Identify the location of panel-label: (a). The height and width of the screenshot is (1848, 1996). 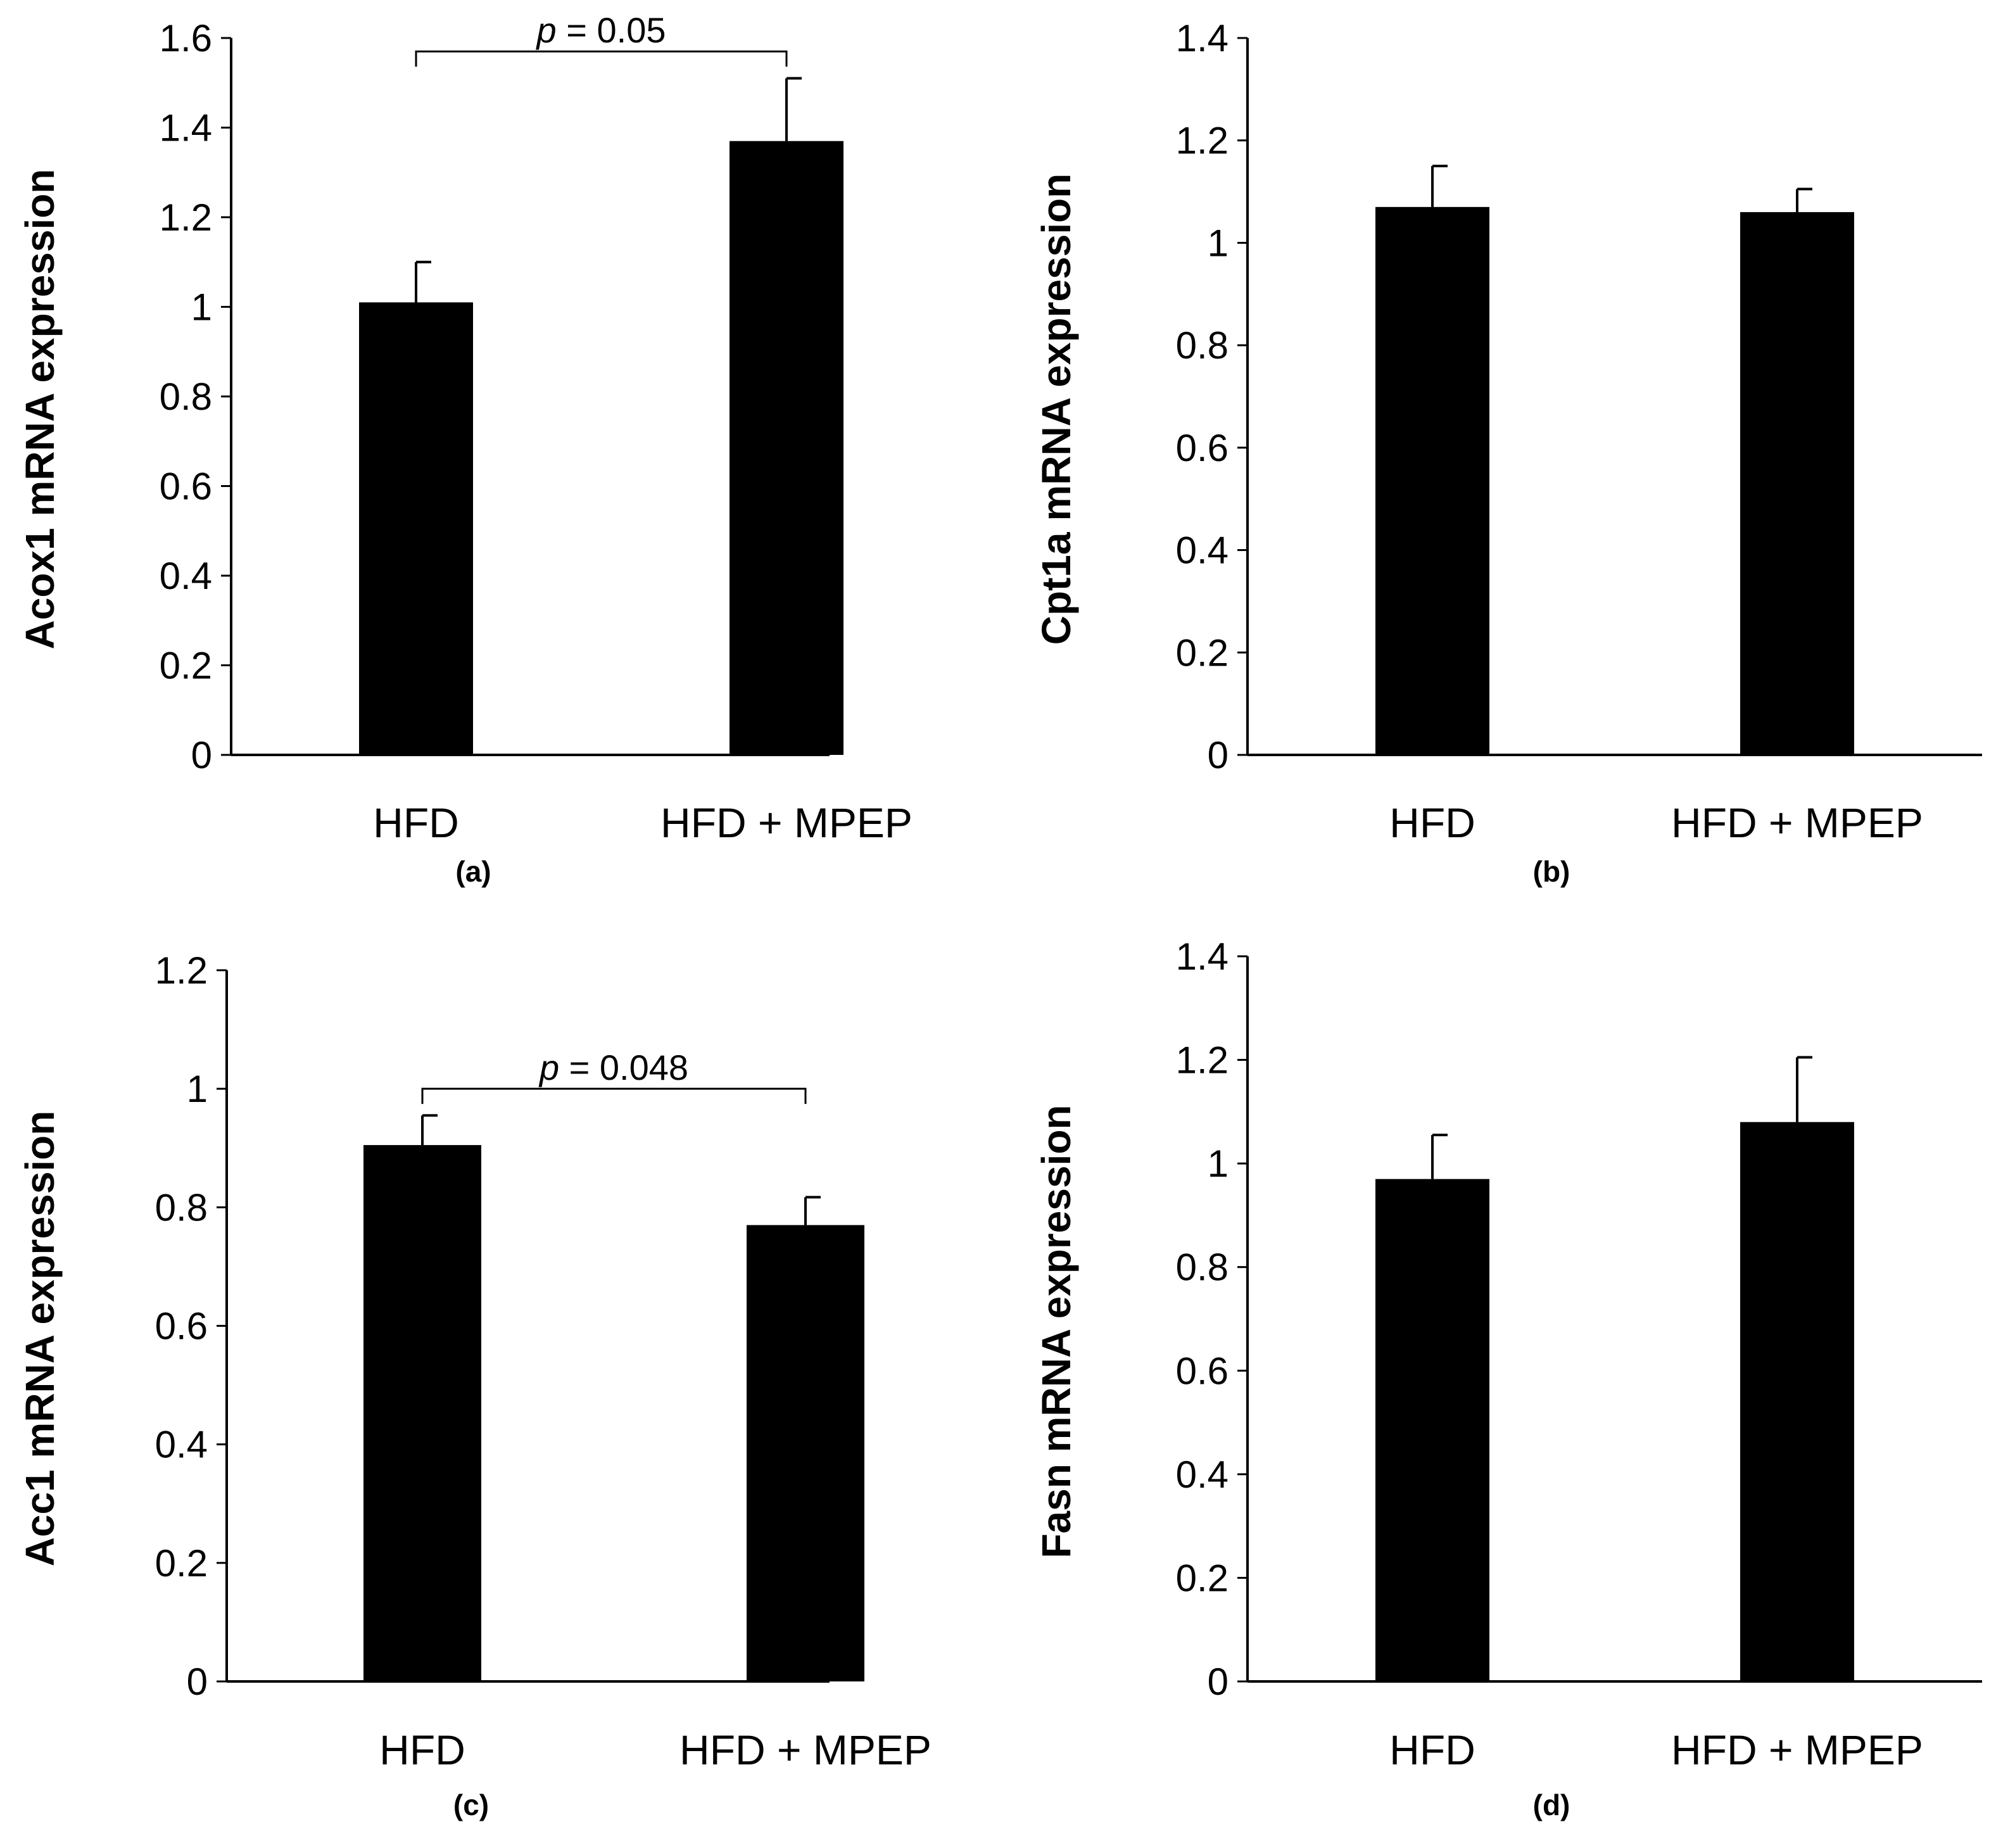
(473, 871).